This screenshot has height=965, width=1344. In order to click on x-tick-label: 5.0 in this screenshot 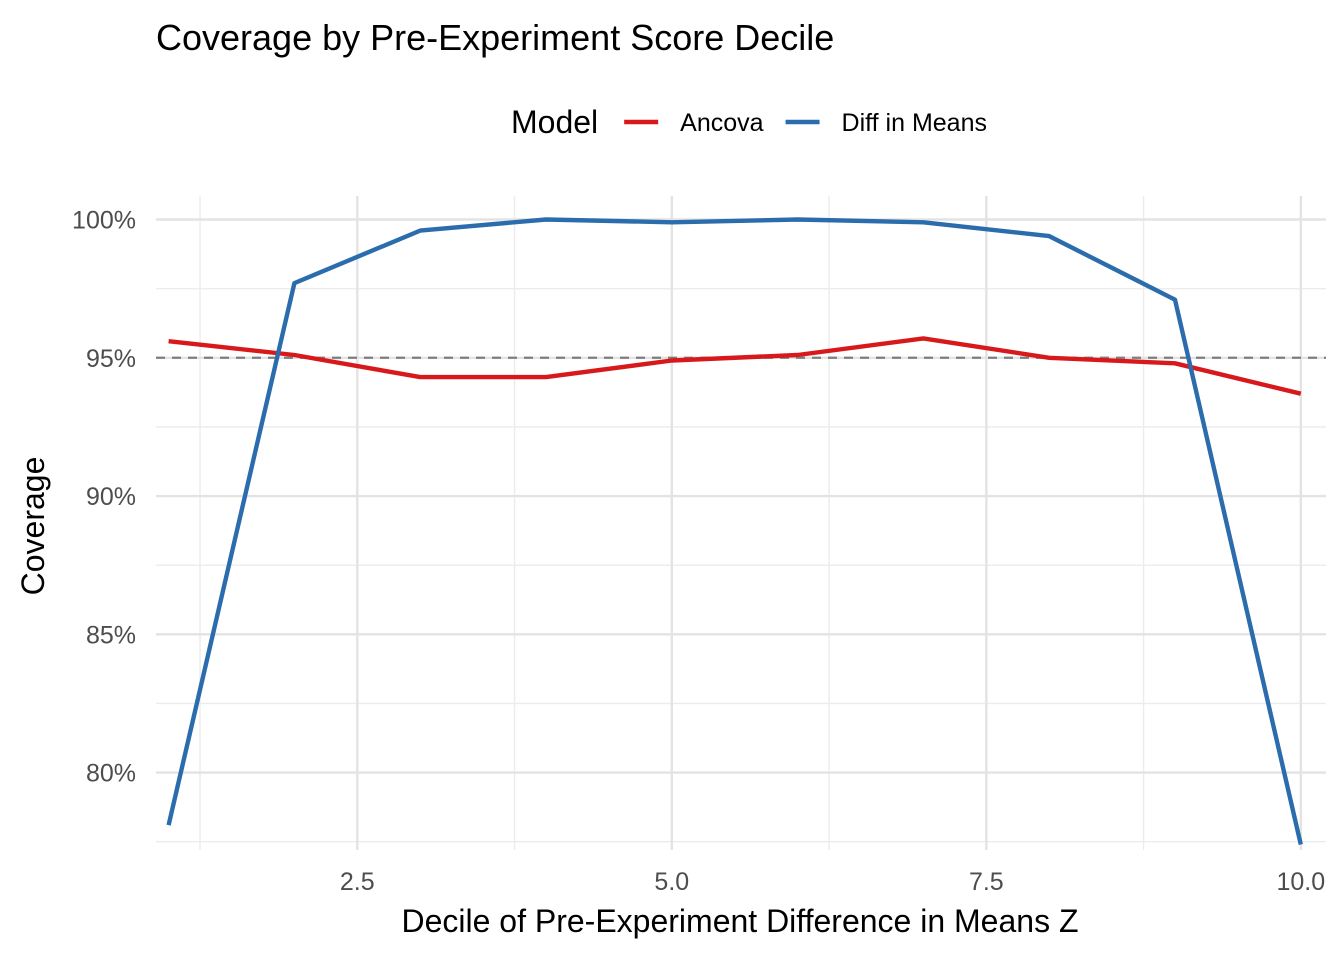, I will do `click(671, 882)`.